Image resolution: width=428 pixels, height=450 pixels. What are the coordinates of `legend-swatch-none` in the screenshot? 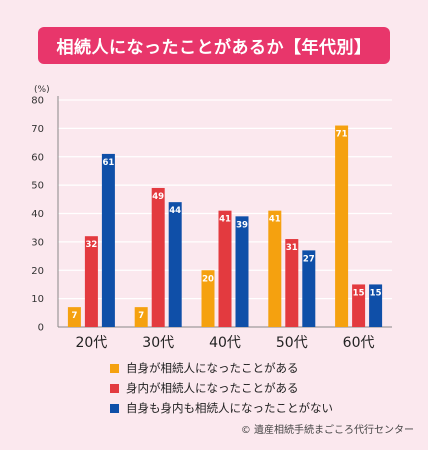 It's located at (114, 408).